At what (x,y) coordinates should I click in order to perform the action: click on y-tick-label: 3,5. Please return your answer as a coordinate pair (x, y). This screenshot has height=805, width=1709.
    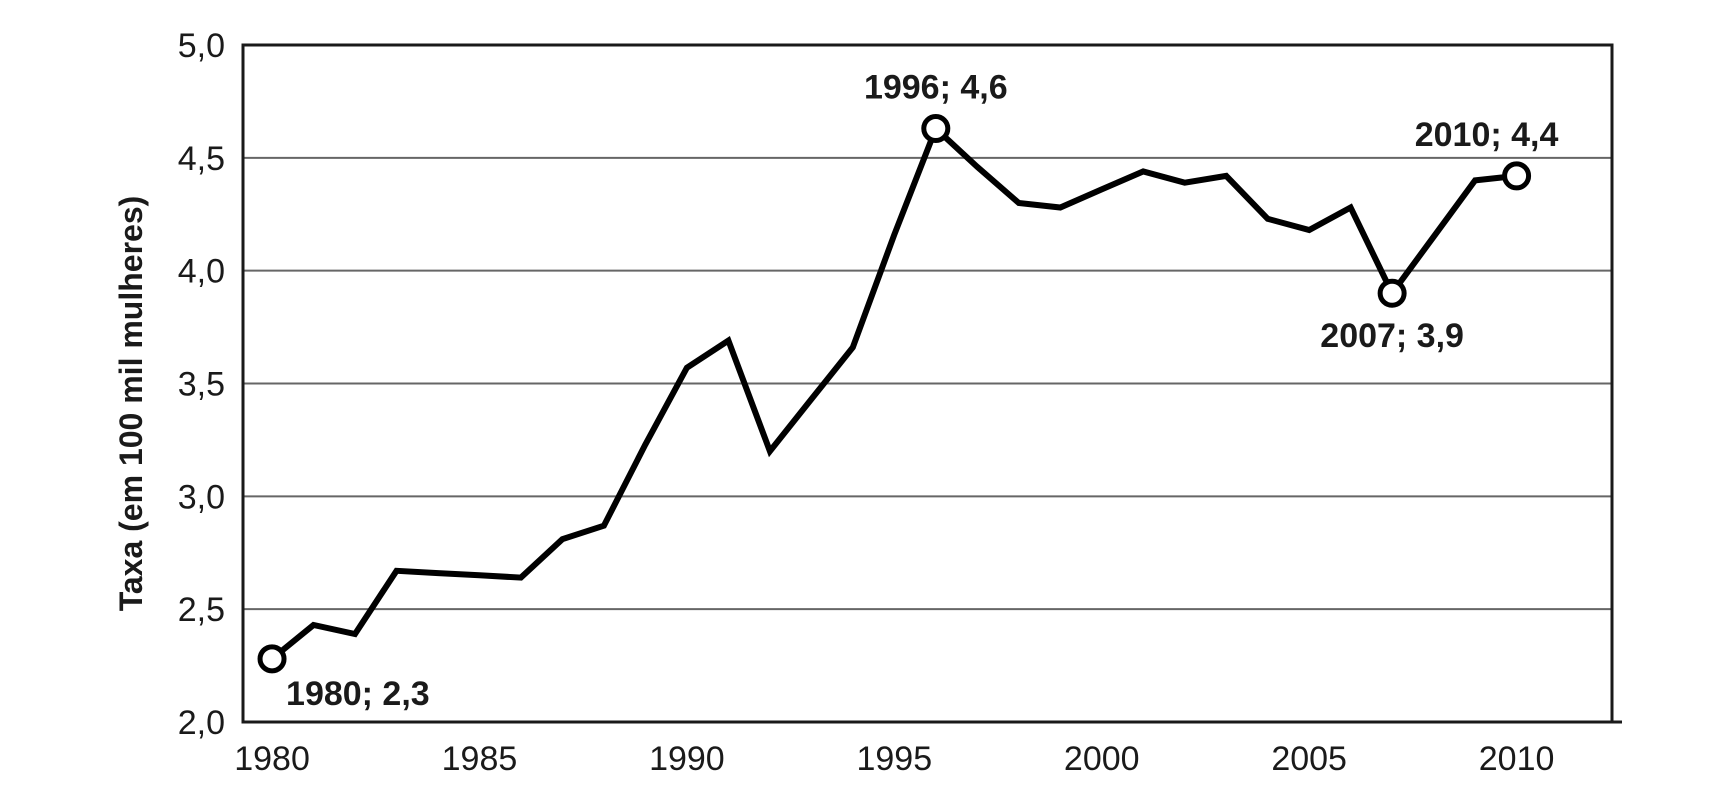
    Looking at the image, I should click on (201, 385).